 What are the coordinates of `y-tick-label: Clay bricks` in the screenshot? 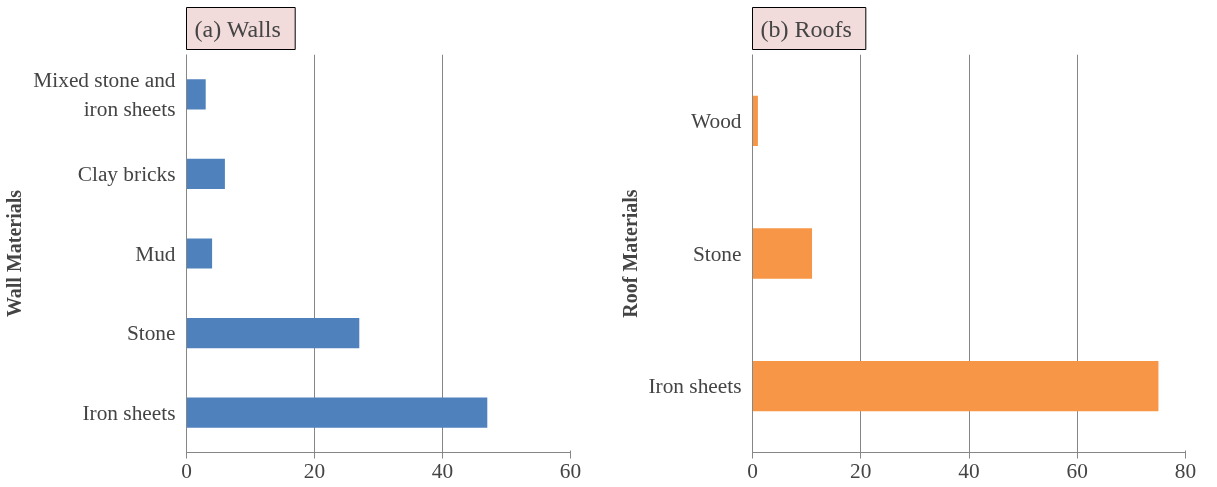 It's located at (126, 173).